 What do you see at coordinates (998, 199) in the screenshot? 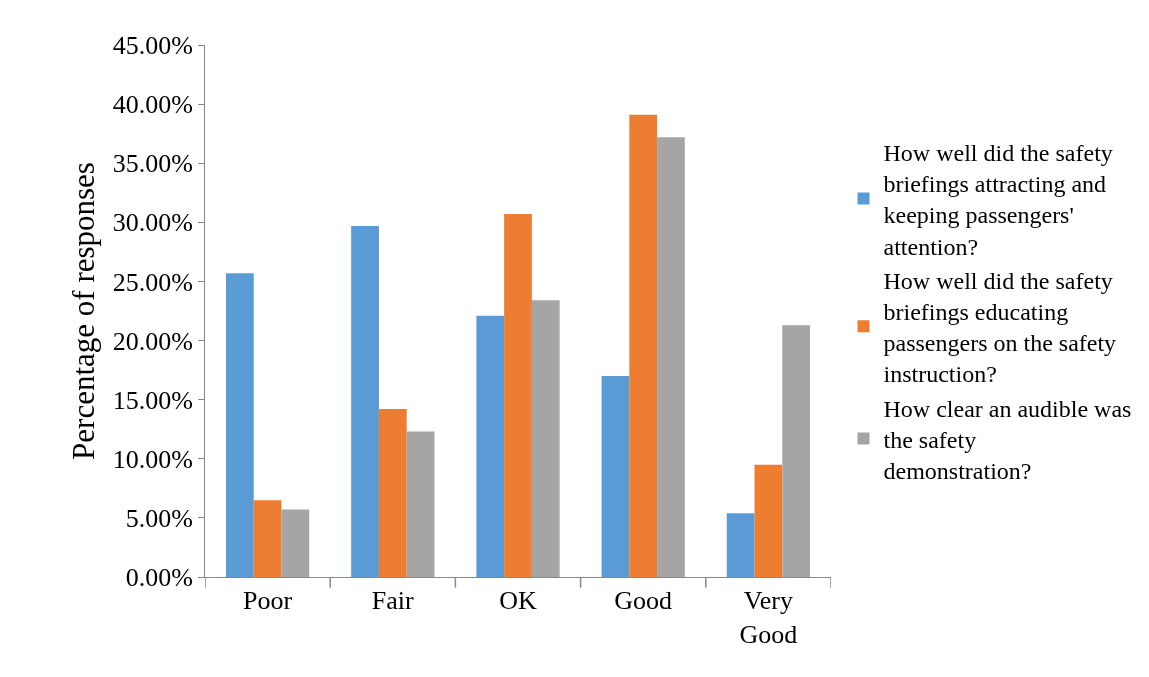
I see `legend-label: How well did the safety briefings attracting and keeping passengers' attention?` at bounding box center [998, 199].